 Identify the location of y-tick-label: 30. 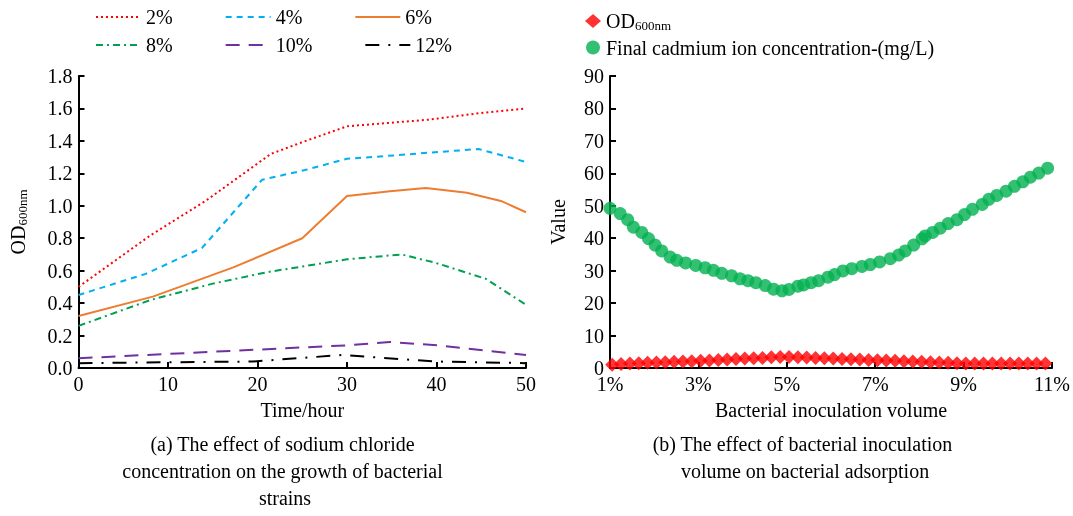
(594, 270).